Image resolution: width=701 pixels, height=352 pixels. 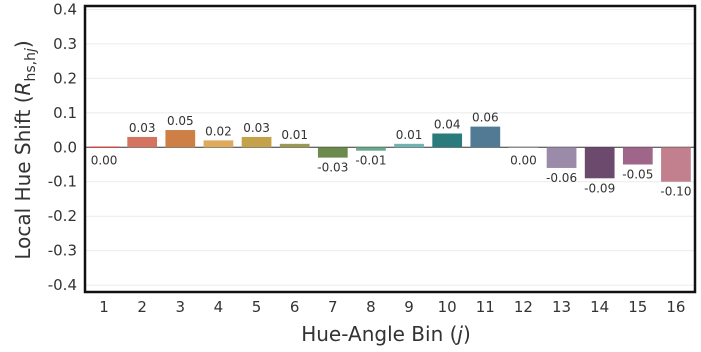 I want to click on y-tick-labels: 0.4 0.3 0.2 0.1 0.0 -0.1 -0.2 -0.3 -0.4, so click(x=62, y=147).